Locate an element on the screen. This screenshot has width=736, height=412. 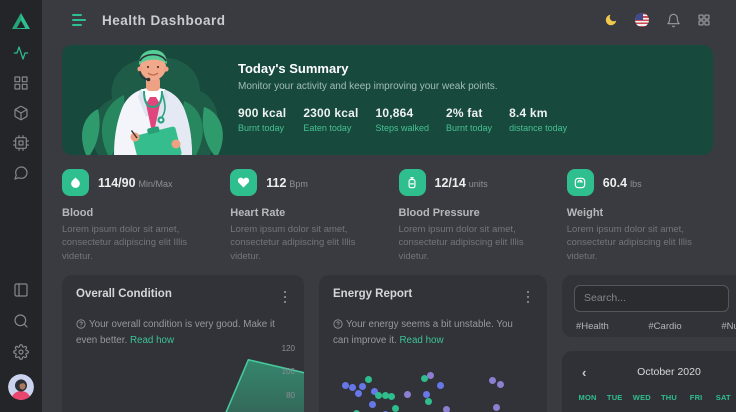
sidebar-item-chat-icon is located at coordinates (21, 173).